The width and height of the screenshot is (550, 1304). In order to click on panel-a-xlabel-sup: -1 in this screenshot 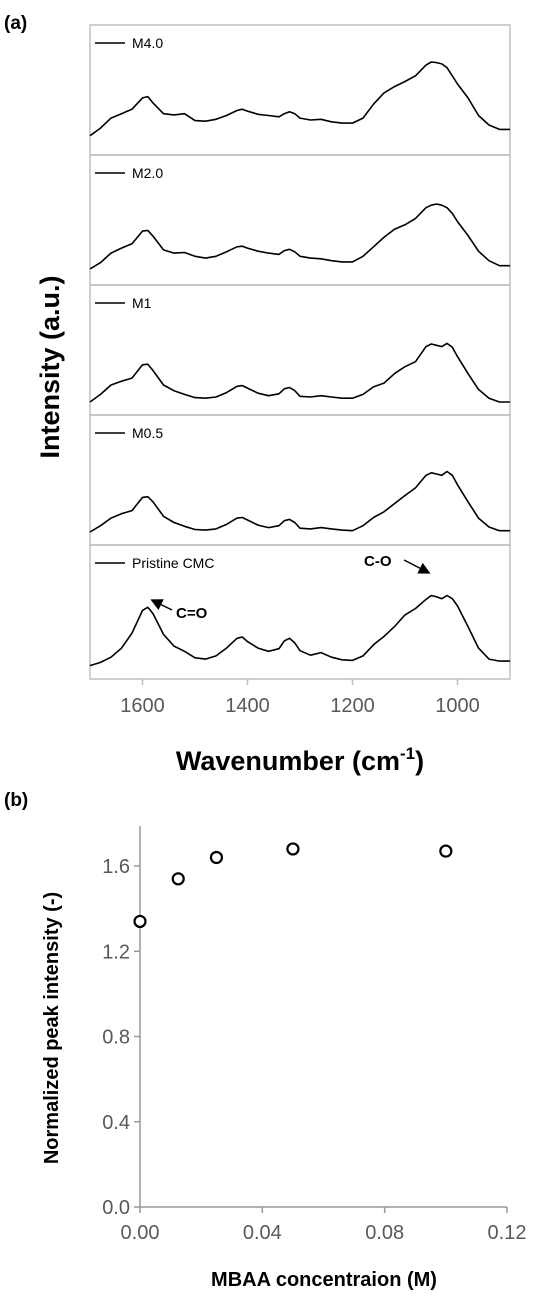, I will do `click(407, 753)`.